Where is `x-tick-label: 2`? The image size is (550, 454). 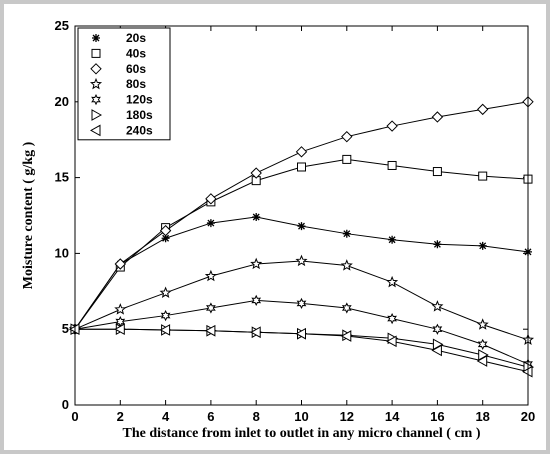
x-tick-label: 2 is located at coordinates (120, 416).